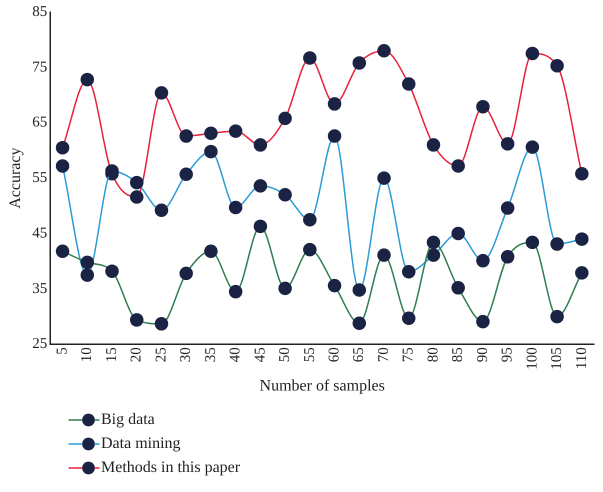  I want to click on y-axis-title: Accuracy, so click(15, 178).